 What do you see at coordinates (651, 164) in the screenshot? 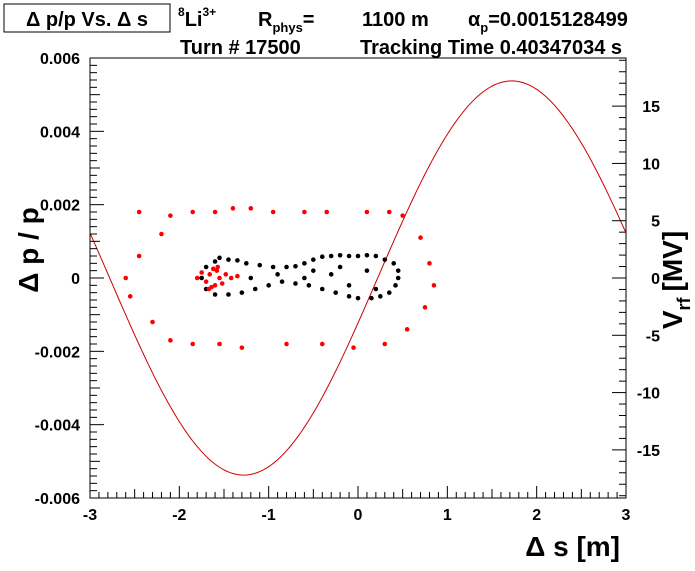
I see `y2-tick-label: 10` at bounding box center [651, 164].